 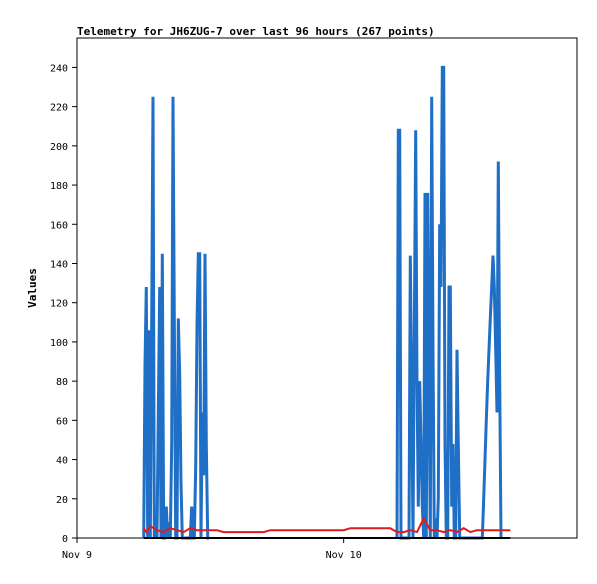 I want to click on x-tick-label: Nov 10, so click(x=344, y=555).